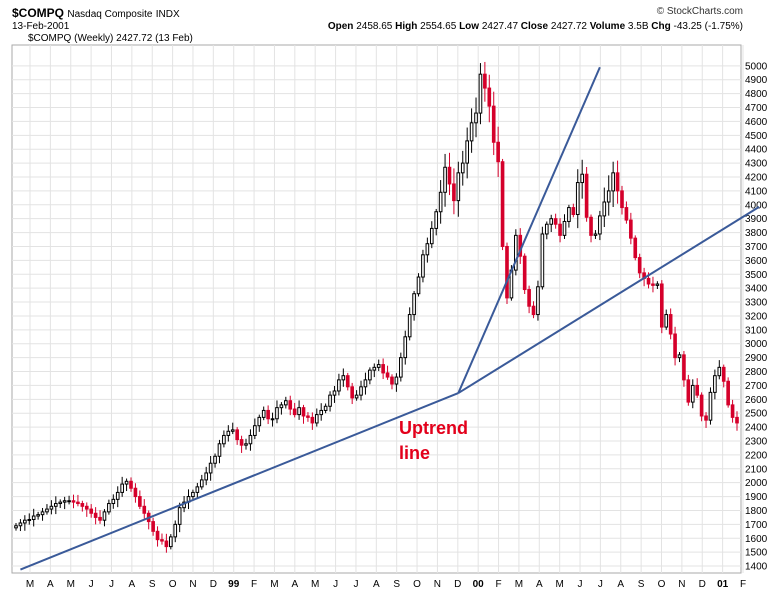 The height and width of the screenshot is (594, 777). Describe the element at coordinates (96, 13) in the screenshot. I see `header-symbol-line: $COMPQ Nasdaq Composite INDX` at that location.